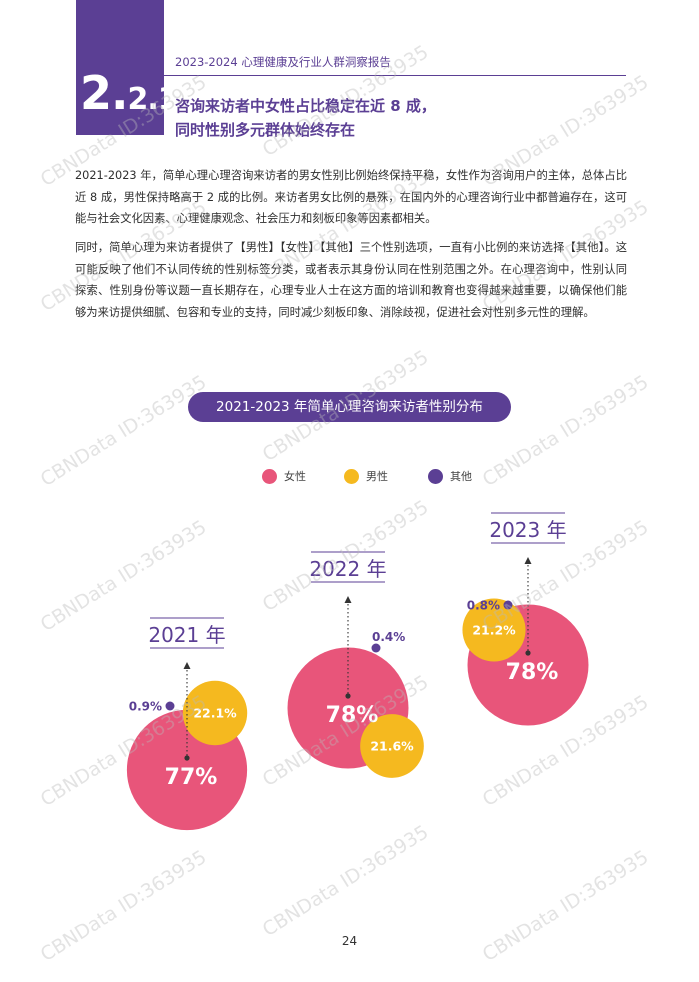 Image resolution: width=699 pixels, height=982 pixels. I want to click on male-value-label-1: 21.6%, so click(392, 746).